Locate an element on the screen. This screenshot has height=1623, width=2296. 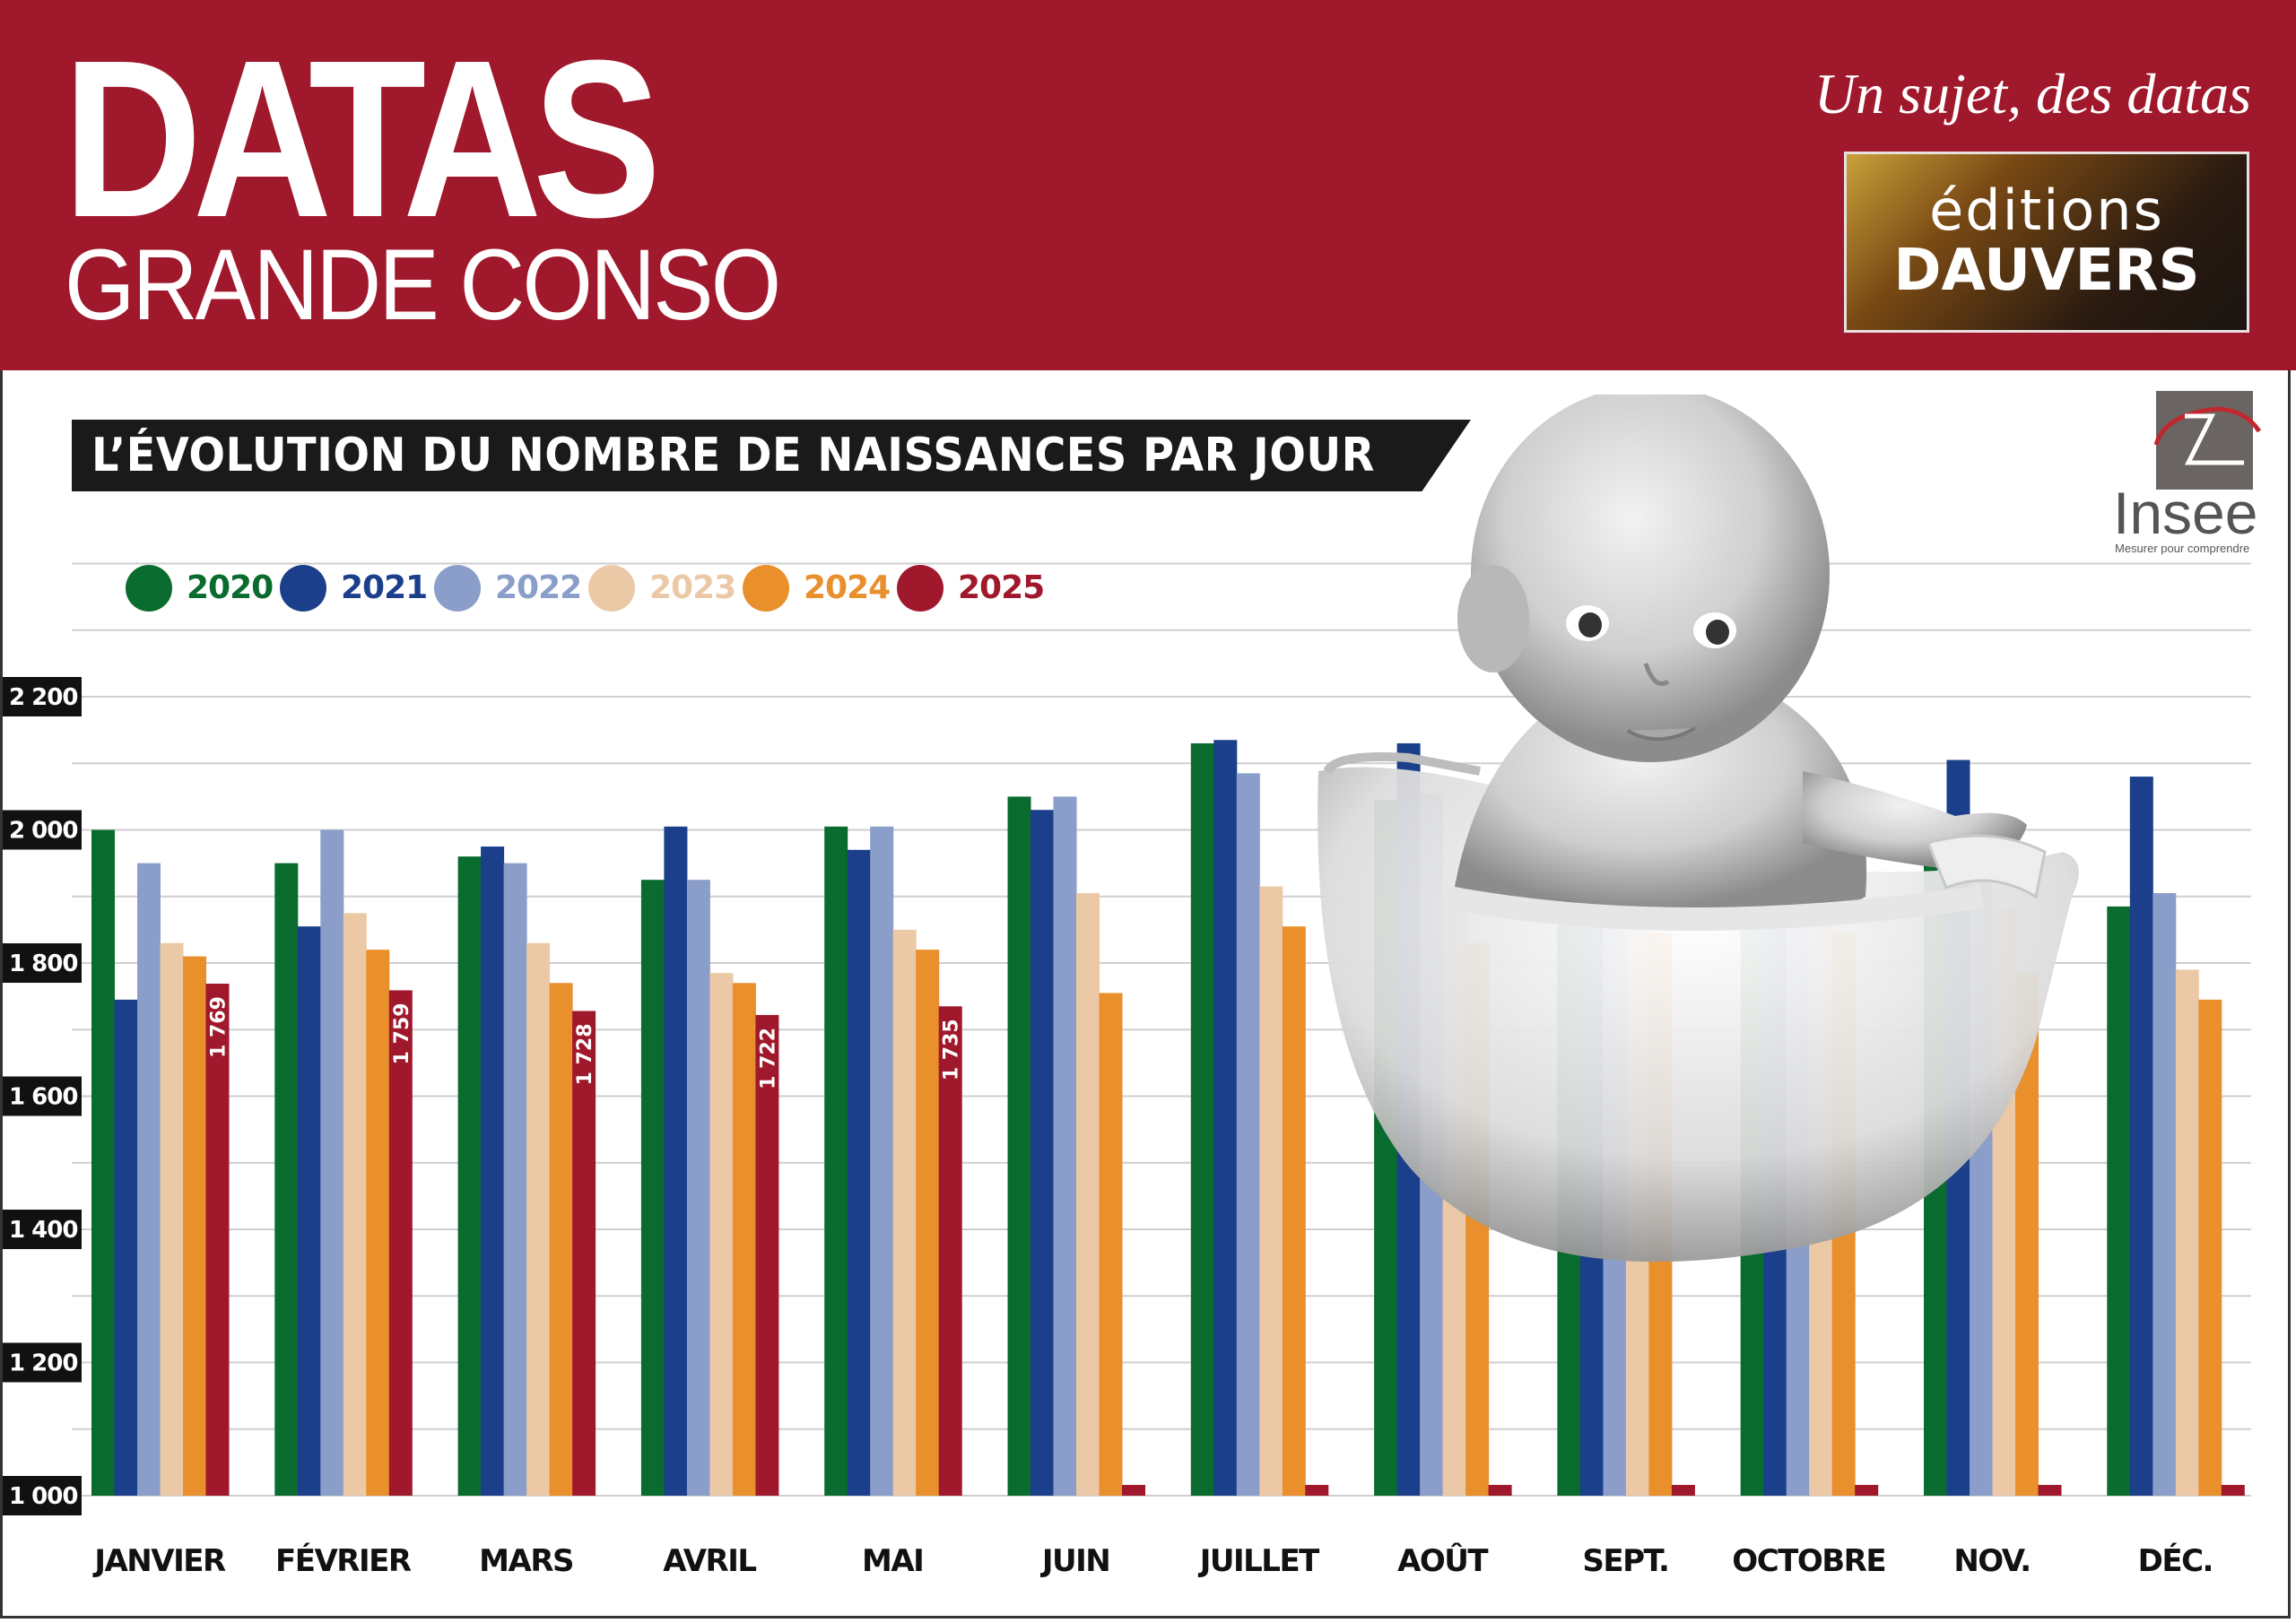
legend-label: 2023 is located at coordinates (692, 587).